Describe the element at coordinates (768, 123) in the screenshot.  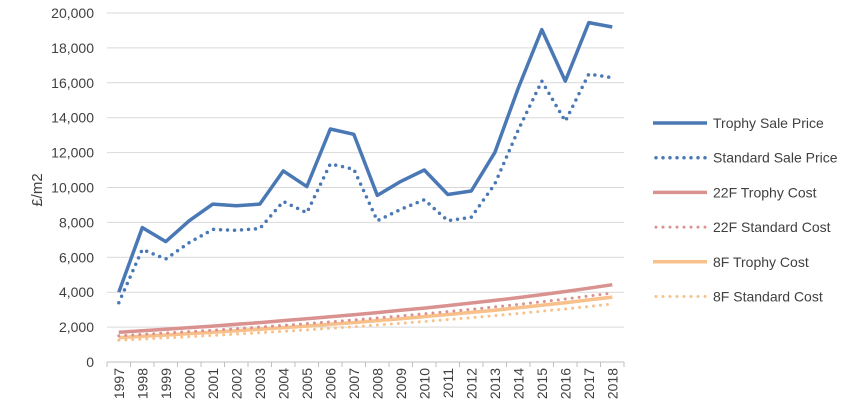
I see `legend-label: Trophy Sale Price` at that location.